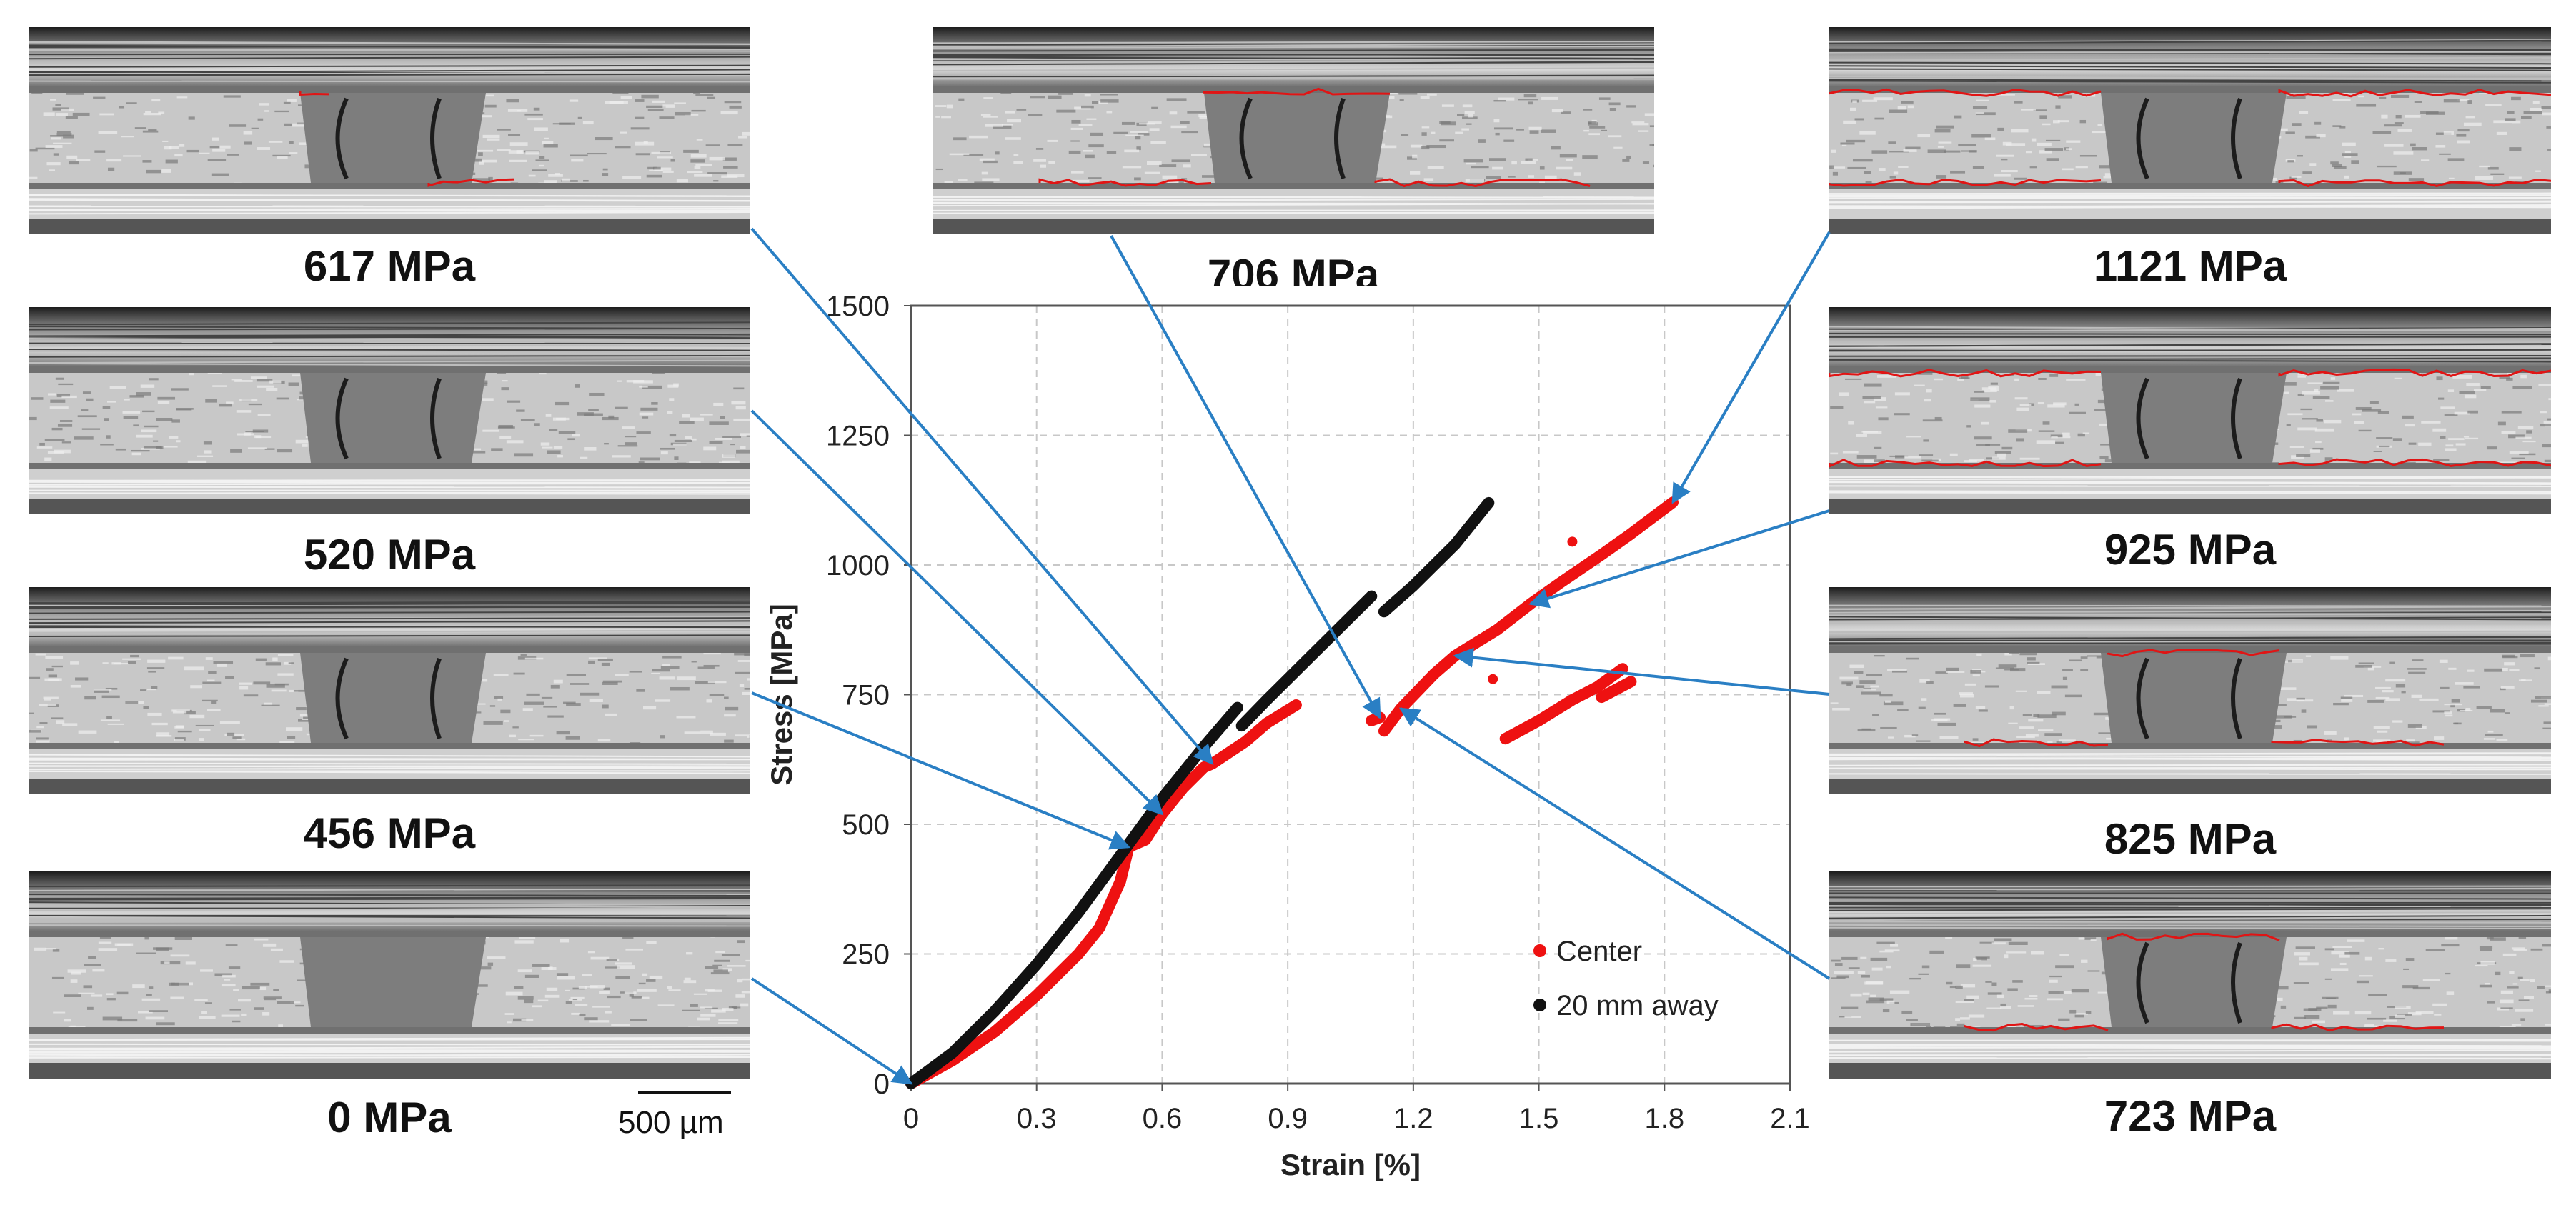  What do you see at coordinates (1664, 1118) in the screenshot?
I see `x-tick-label: 1.8` at bounding box center [1664, 1118].